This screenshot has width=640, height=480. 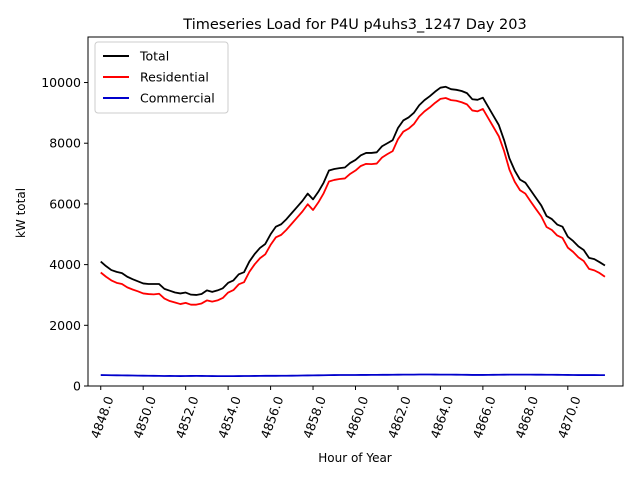 I want to click on series-line-commercial, so click(x=352, y=375).